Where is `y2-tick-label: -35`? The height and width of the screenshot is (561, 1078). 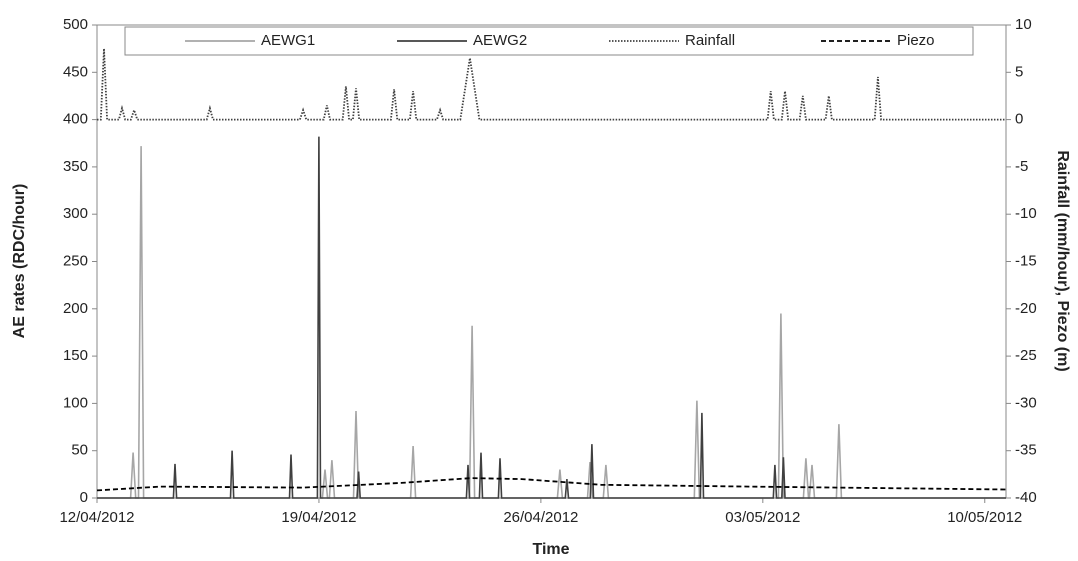 y2-tick-label: -35 is located at coordinates (1026, 450).